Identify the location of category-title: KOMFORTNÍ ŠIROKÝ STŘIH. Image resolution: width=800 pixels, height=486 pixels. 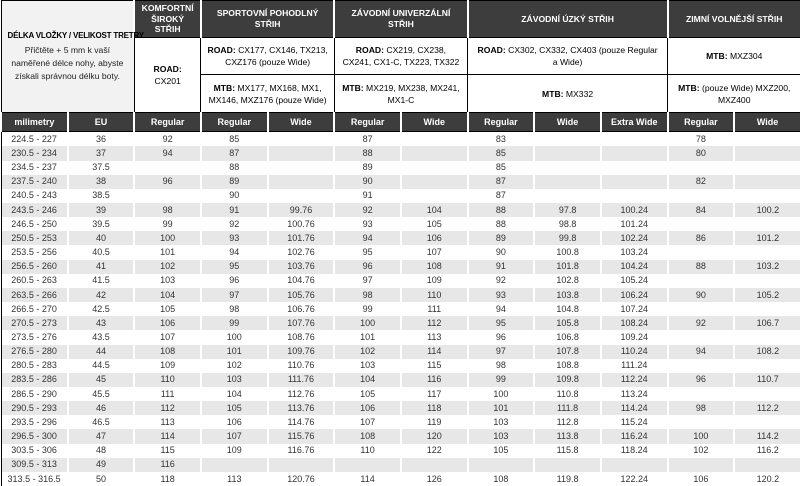
(167, 19).